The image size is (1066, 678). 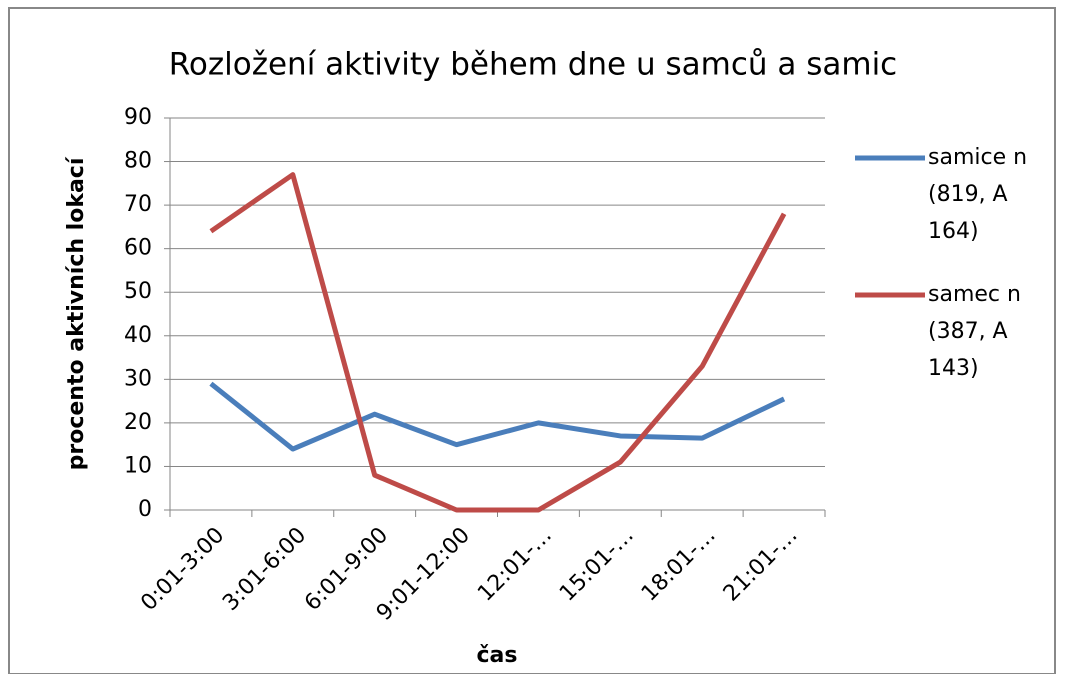 I want to click on y-tick-label: 60, so click(x=138, y=248).